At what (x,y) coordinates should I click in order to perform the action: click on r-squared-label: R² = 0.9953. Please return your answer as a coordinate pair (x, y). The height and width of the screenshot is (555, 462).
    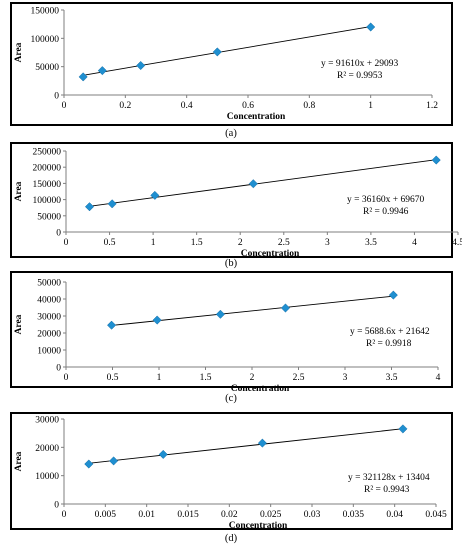
    Looking at the image, I should click on (360, 76).